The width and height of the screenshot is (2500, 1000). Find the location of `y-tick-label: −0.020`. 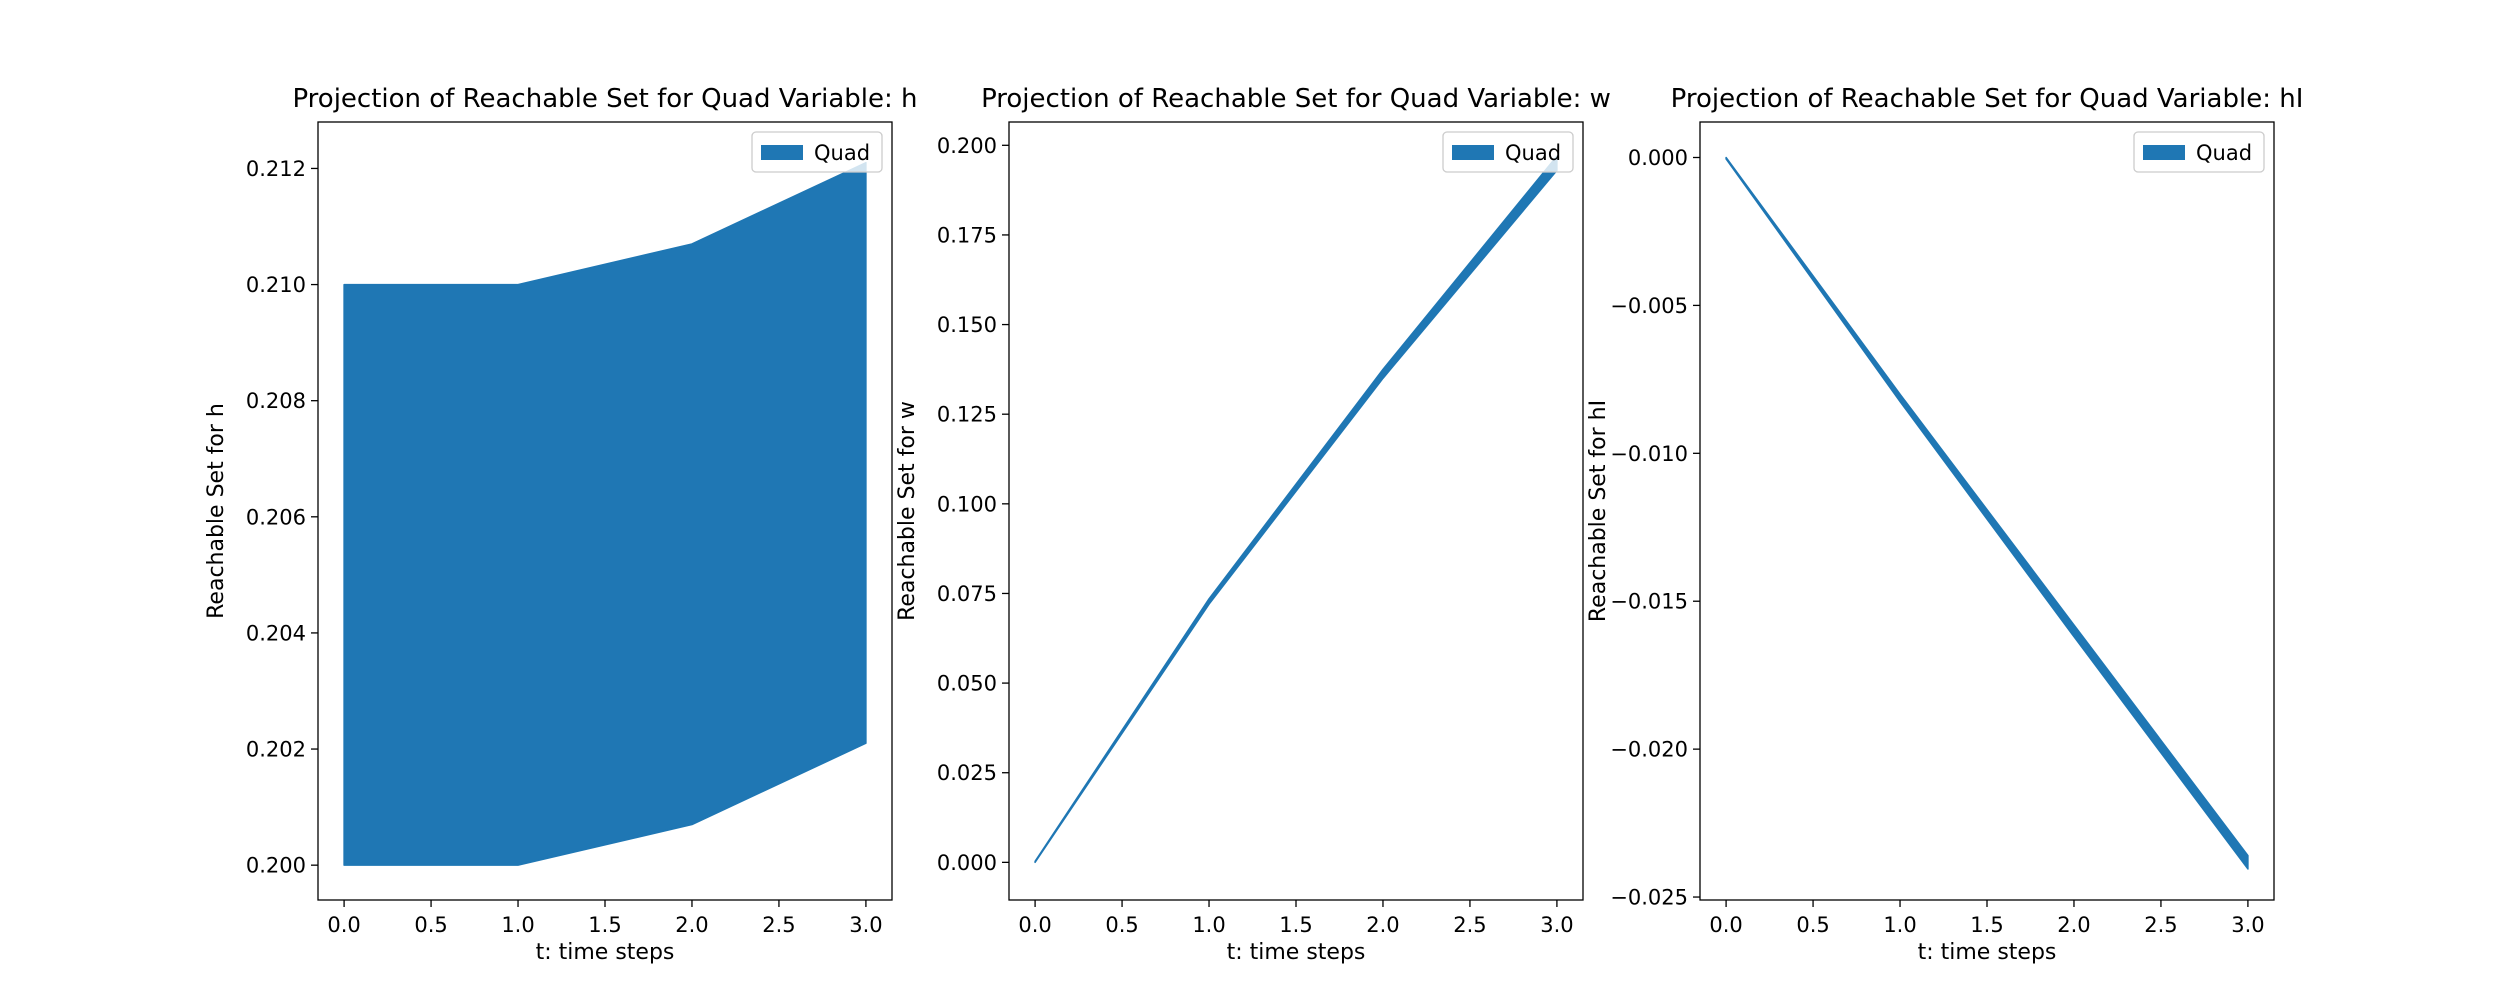

y-tick-label: −0.020 is located at coordinates (1649, 750).